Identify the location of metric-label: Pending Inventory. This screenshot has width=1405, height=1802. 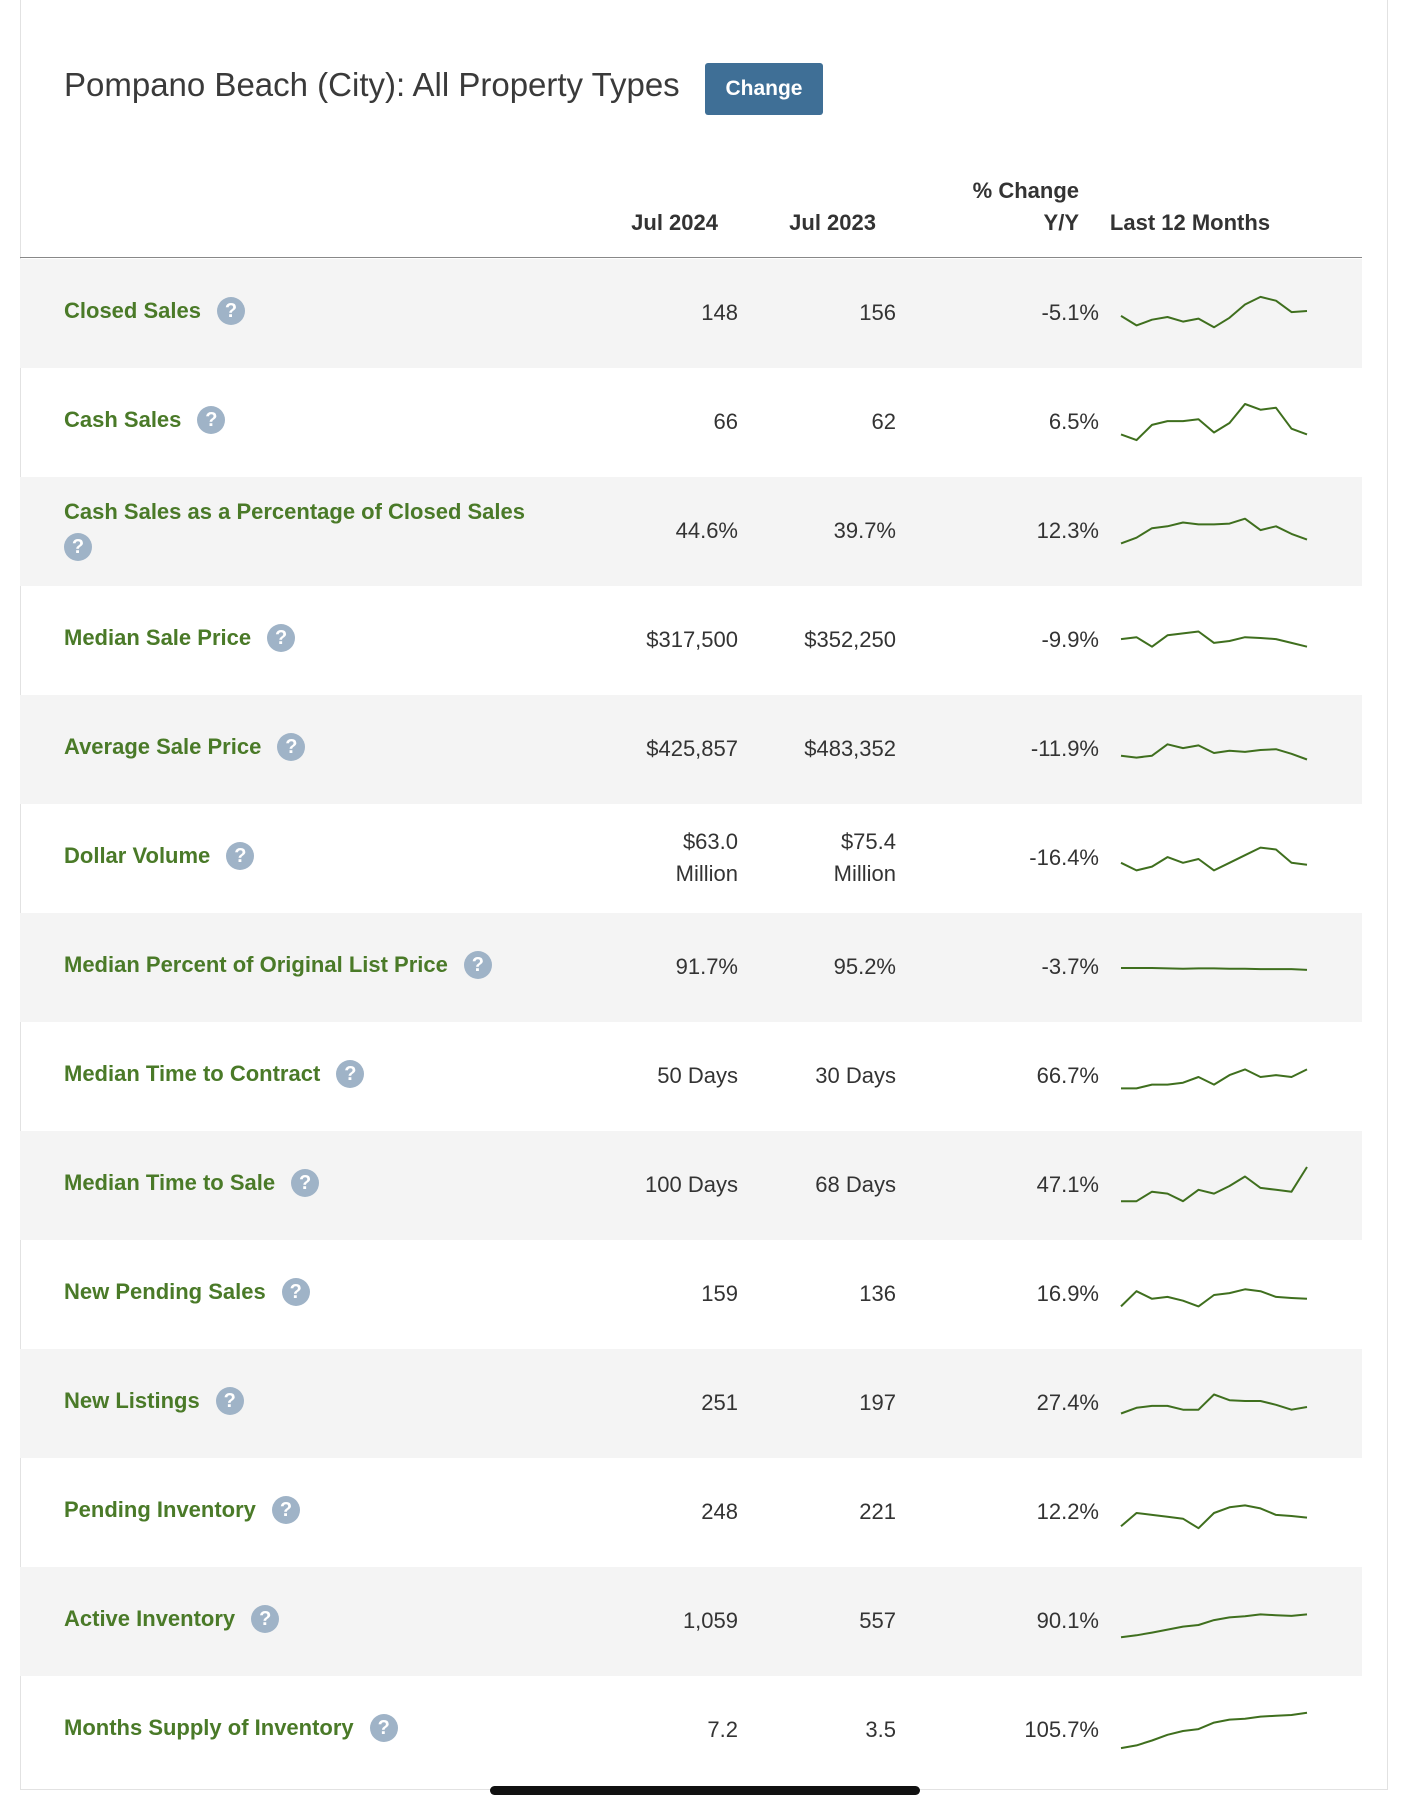
(160, 1509).